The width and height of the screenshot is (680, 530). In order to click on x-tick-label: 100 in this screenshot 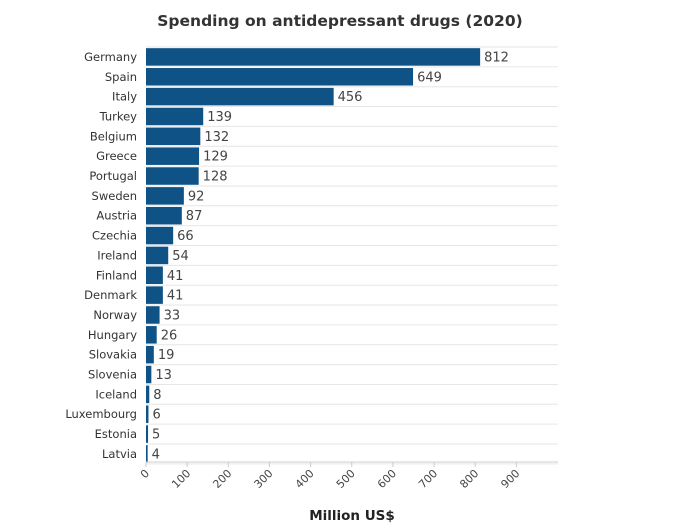, I will do `click(181, 479)`.